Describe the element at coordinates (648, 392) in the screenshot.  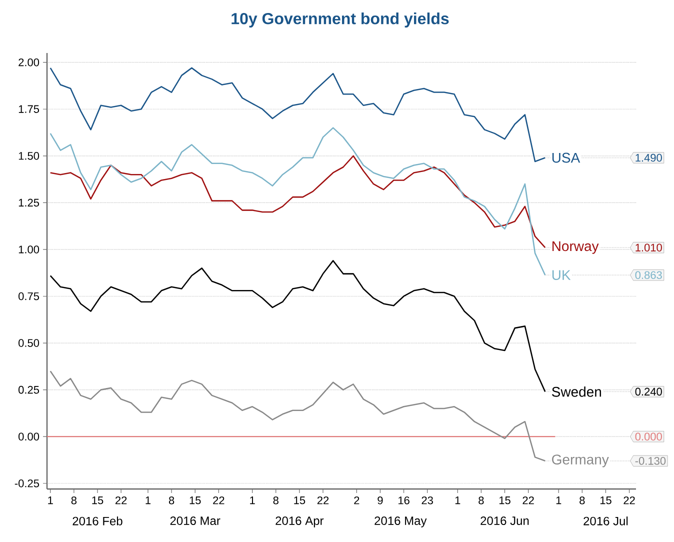
I see `annotation: 0.240` at that location.